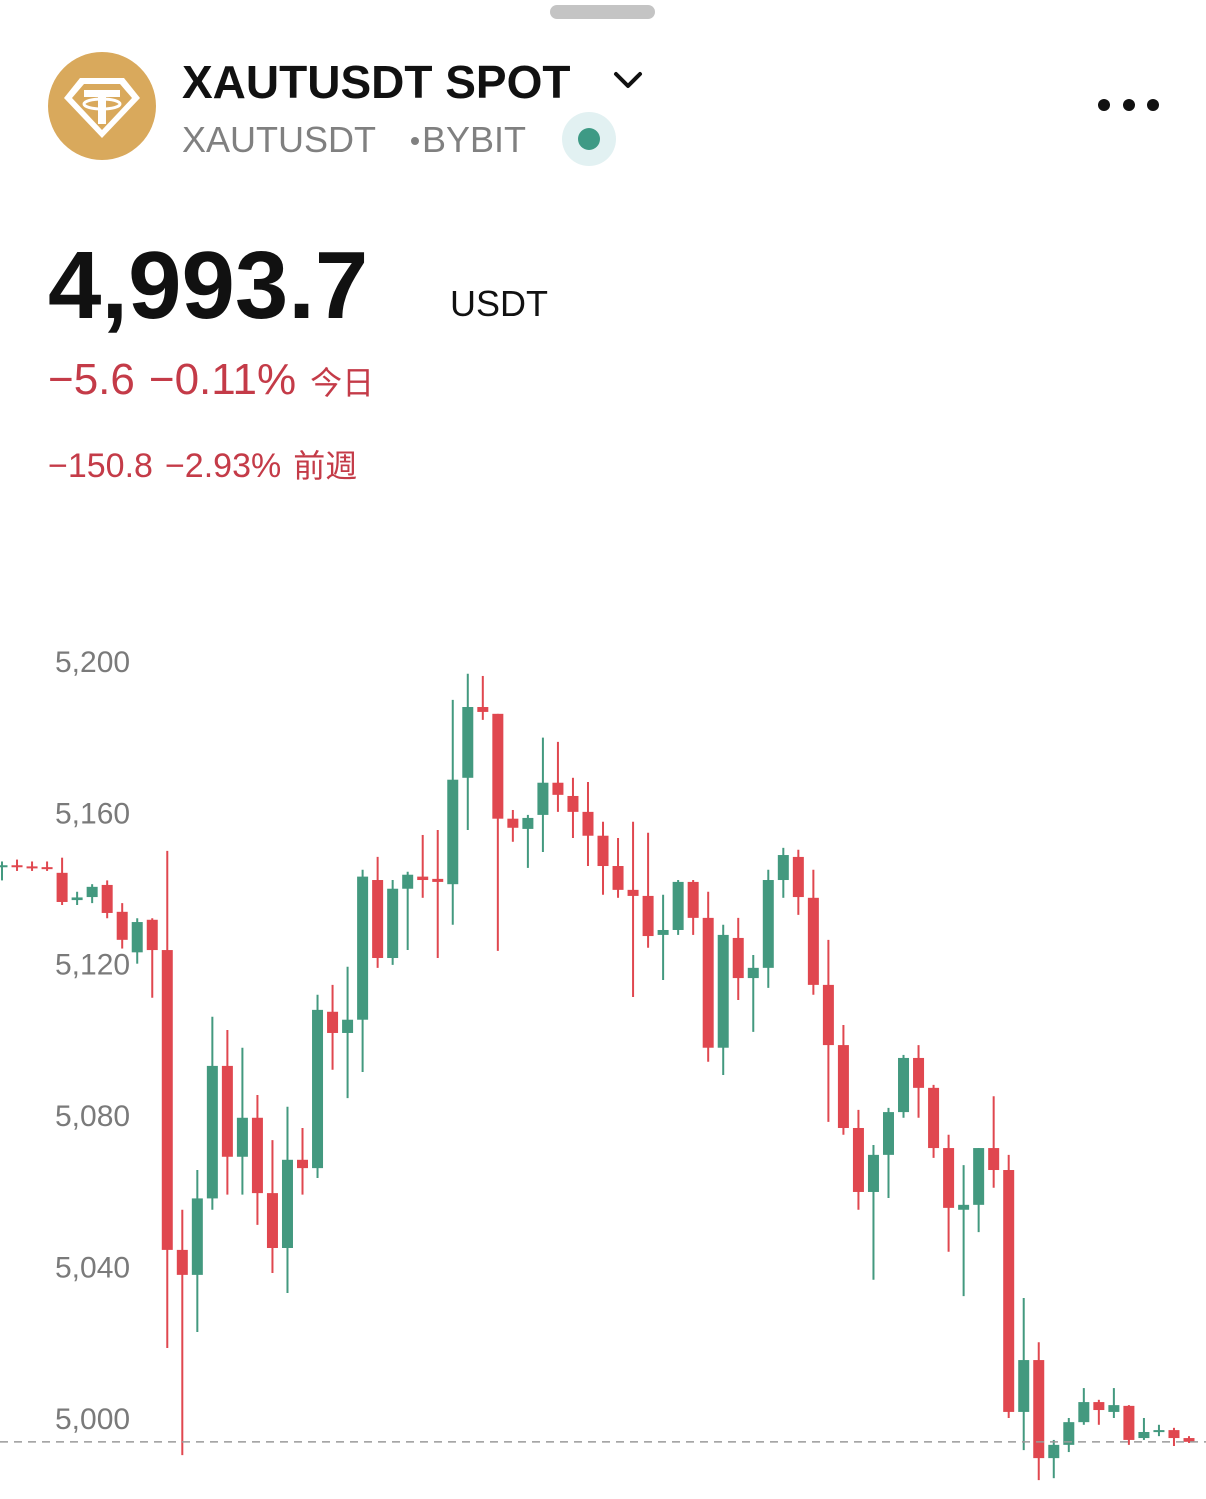 The image size is (1206, 1499). I want to click on subtitle: XAUTUSDT BYBIT, so click(354, 139).